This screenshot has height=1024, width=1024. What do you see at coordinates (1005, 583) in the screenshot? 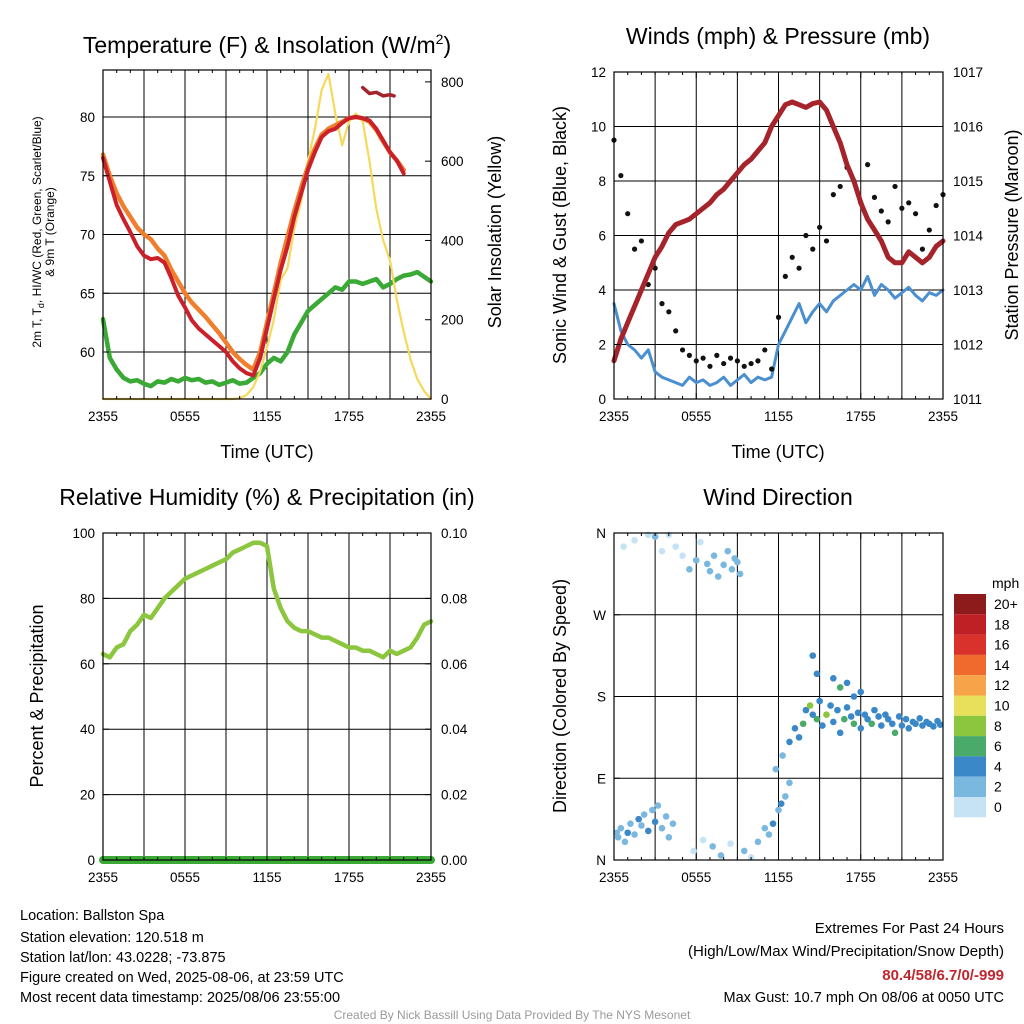
I see `speed-legend-title: mph` at bounding box center [1005, 583].